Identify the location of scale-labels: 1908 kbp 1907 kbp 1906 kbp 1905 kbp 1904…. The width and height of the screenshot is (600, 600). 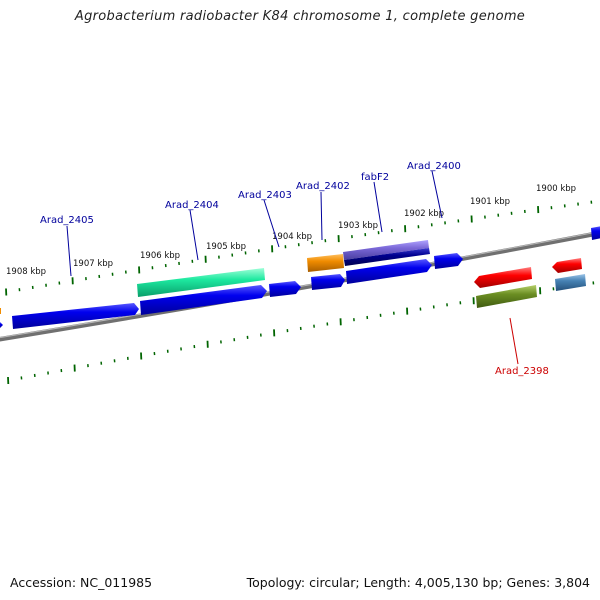
(291, 230).